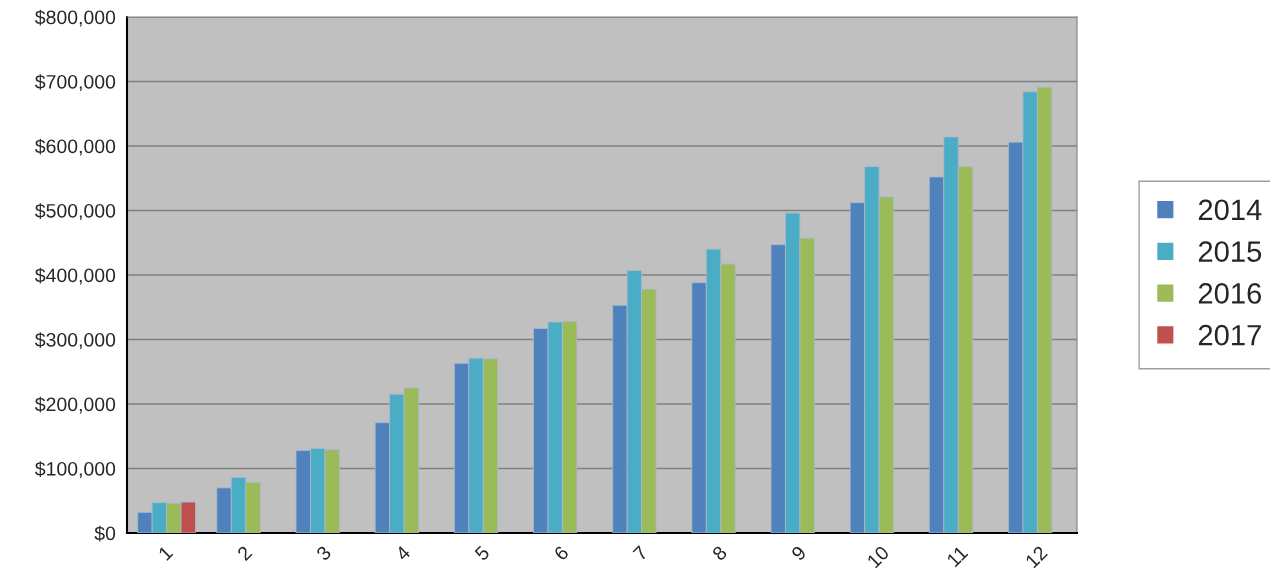  Describe the element at coordinates (1036, 557) in the screenshot. I see `x-tick-label: 12` at that location.